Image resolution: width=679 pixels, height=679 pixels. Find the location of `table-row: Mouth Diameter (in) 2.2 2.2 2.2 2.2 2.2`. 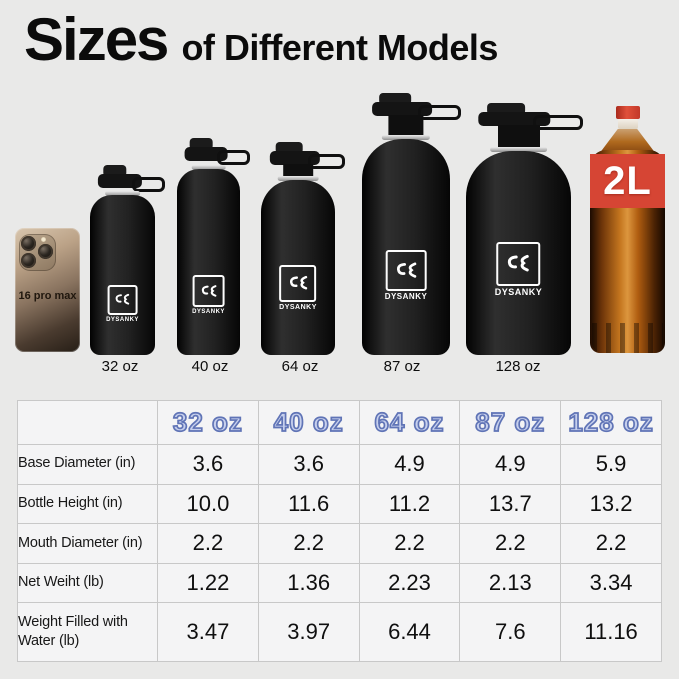

table-row: Mouth Diameter (in) 2.2 2.2 2.2 2.2 2.2 is located at coordinates (339, 543).